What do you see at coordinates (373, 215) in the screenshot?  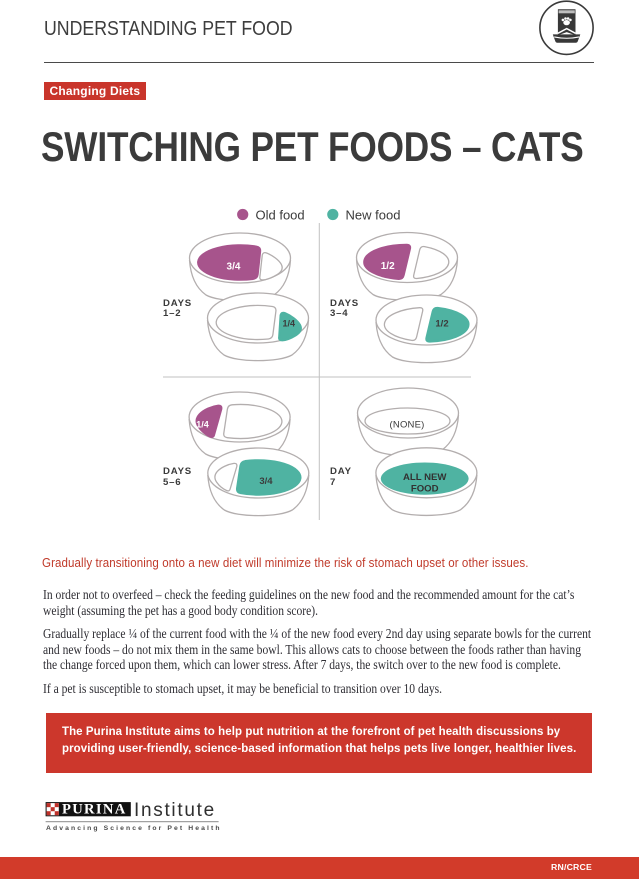 I see `svg-text: New food` at bounding box center [373, 215].